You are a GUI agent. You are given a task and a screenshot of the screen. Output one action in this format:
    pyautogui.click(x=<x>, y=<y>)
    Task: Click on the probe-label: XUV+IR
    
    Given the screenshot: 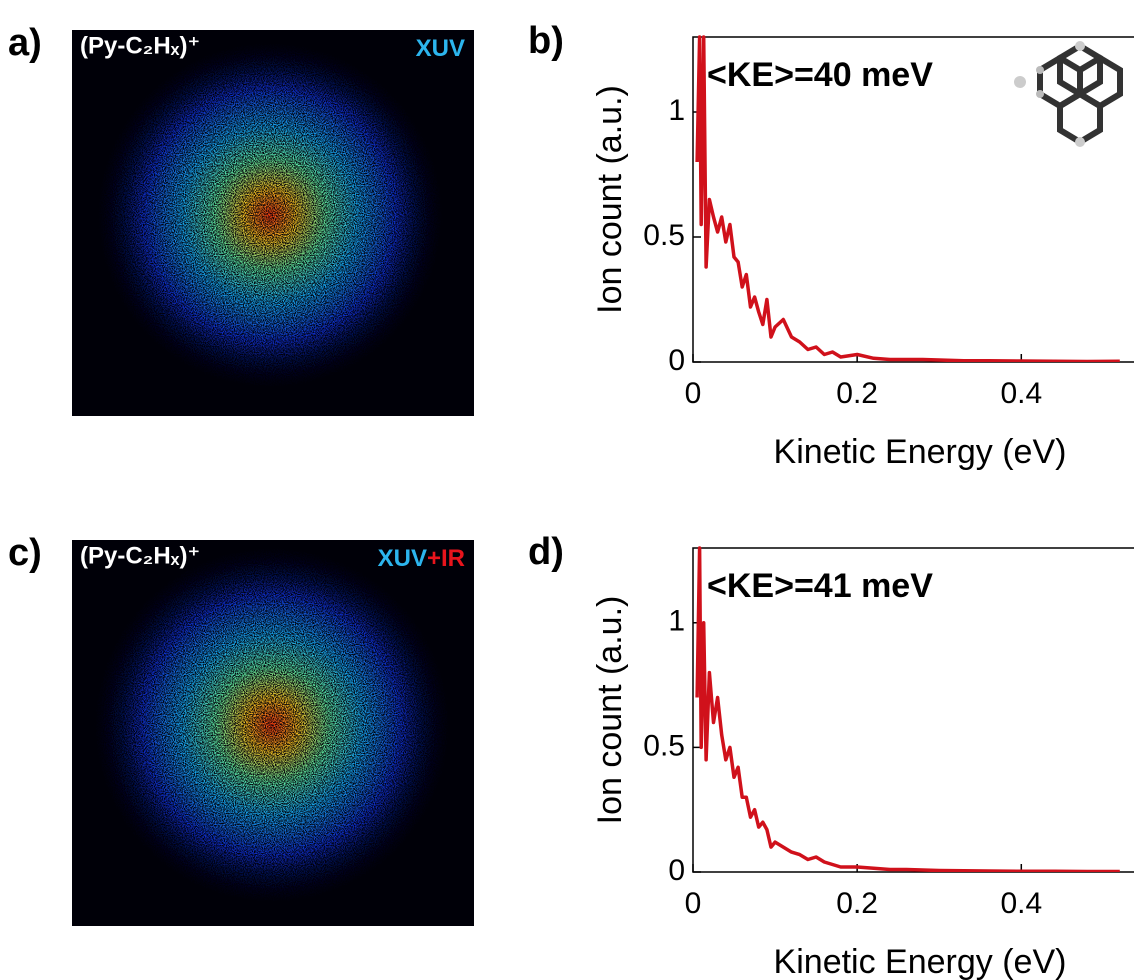 What is the action you would take?
    pyautogui.click(x=421, y=558)
    